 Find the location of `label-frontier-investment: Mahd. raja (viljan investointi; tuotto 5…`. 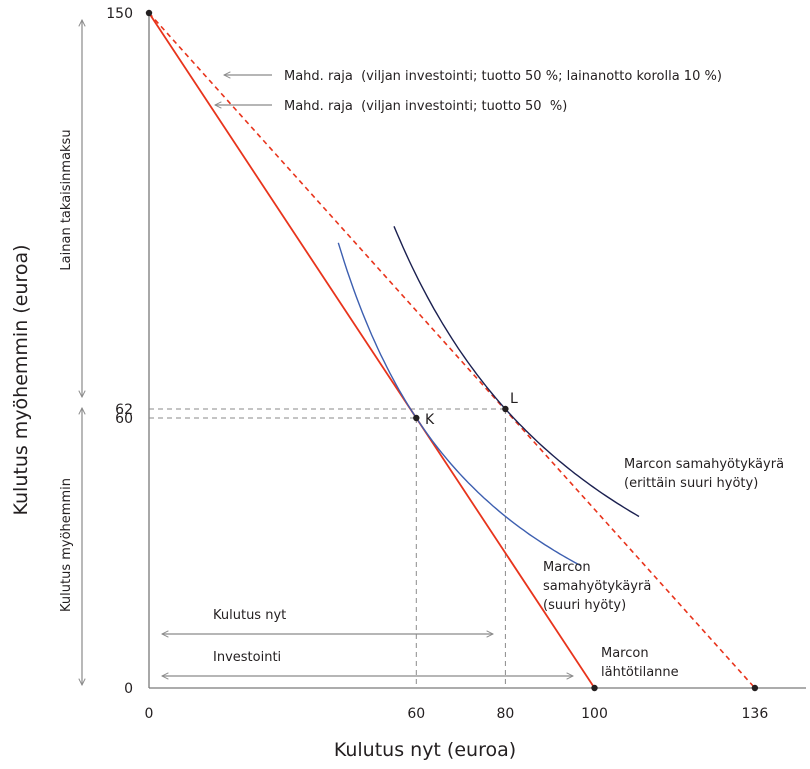

label-frontier-investment: Mahd. raja (viljan investointi; tuotto 5… is located at coordinates (425, 106).